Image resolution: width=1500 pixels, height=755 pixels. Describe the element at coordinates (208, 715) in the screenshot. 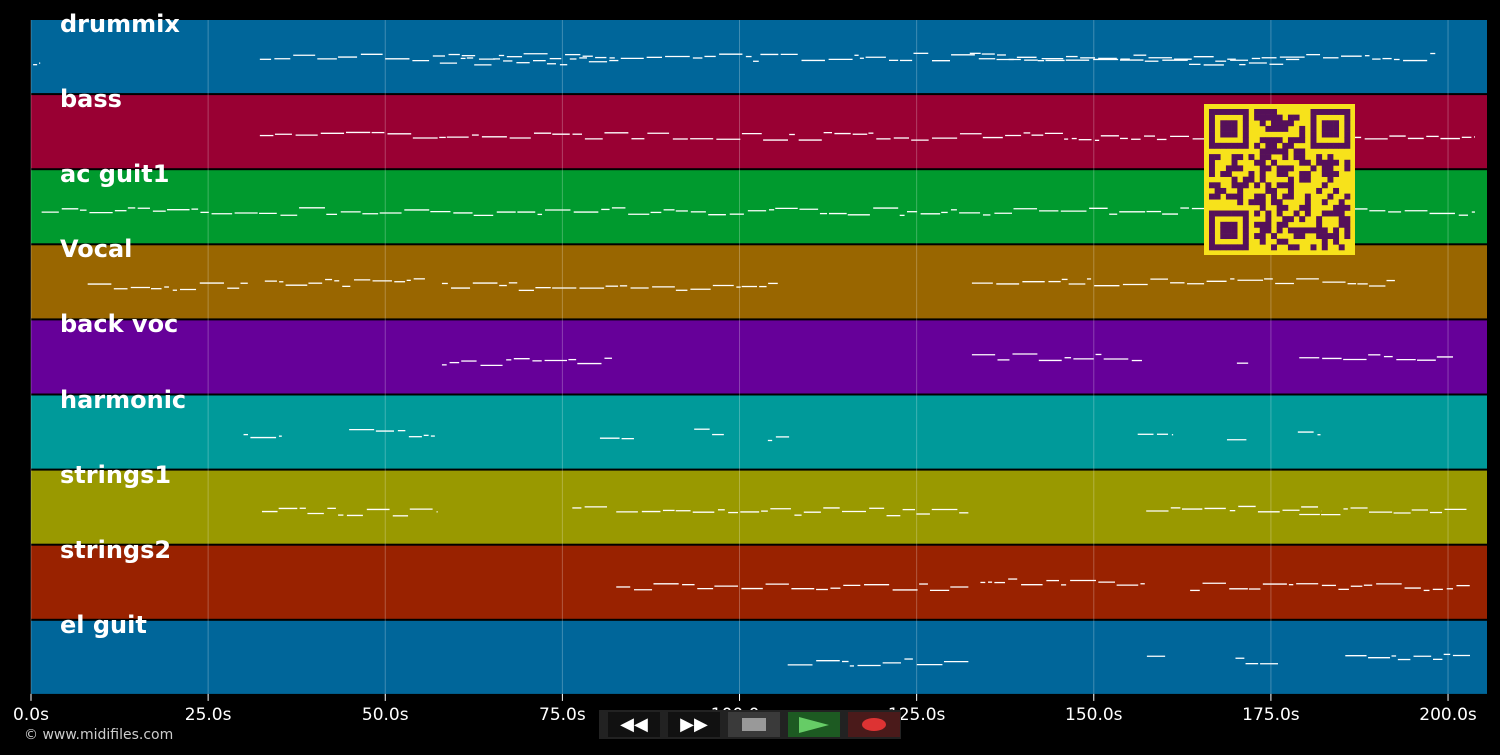

I see `x-tick-label: 25.0s` at that location.